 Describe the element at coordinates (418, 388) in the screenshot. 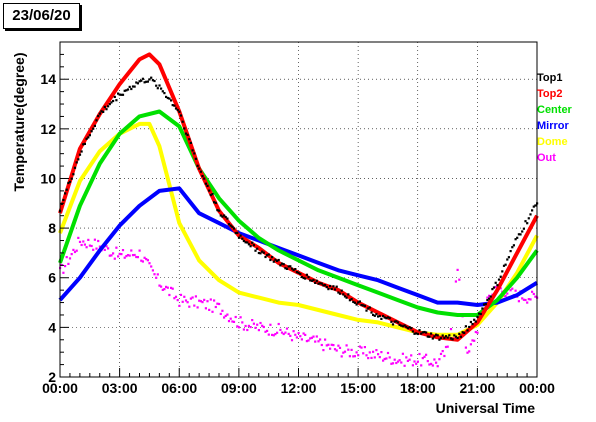

I see `x-tick-label: 18:00` at that location.